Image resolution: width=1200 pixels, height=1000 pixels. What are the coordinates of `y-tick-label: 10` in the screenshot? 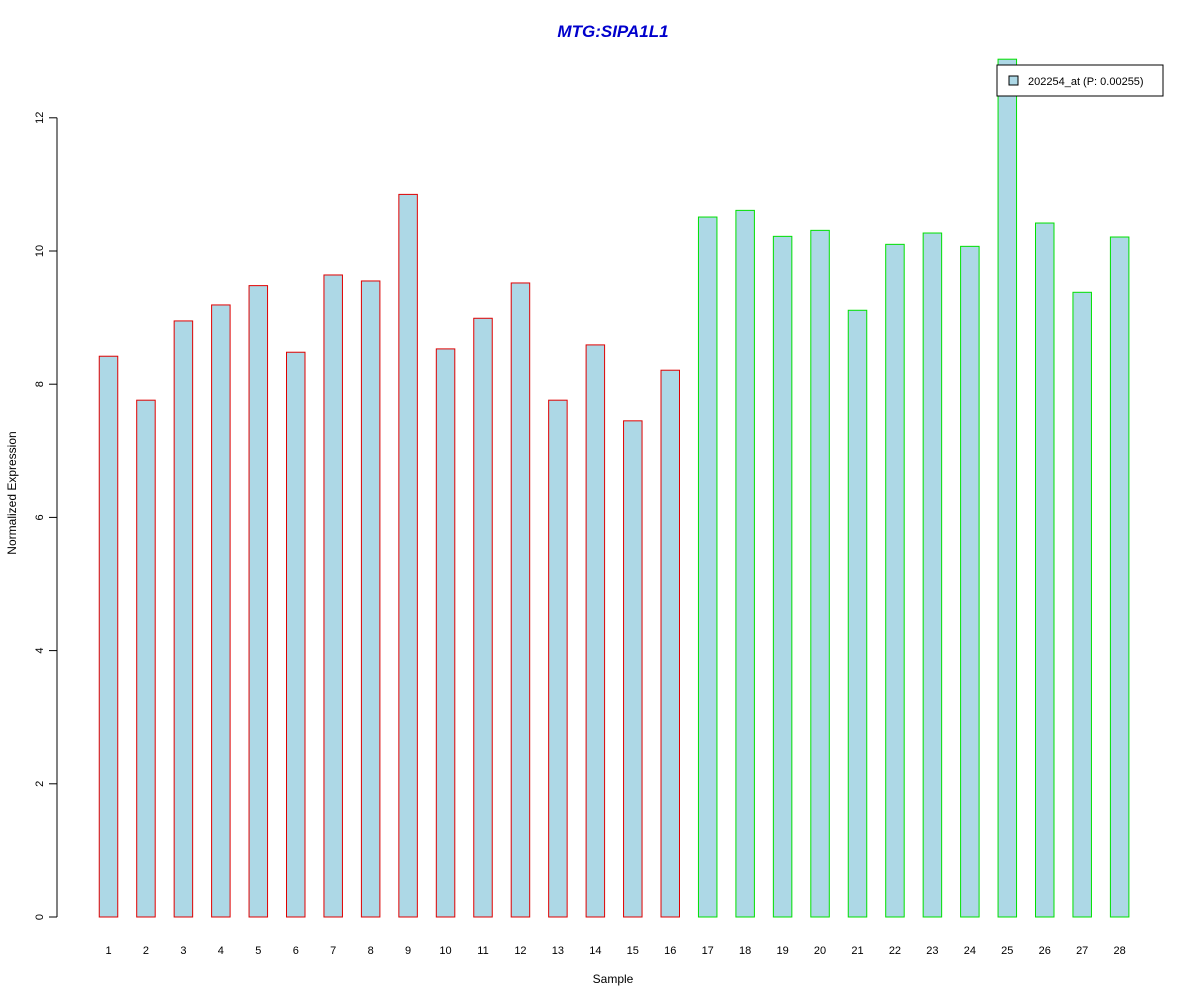 It's located at (40, 251).